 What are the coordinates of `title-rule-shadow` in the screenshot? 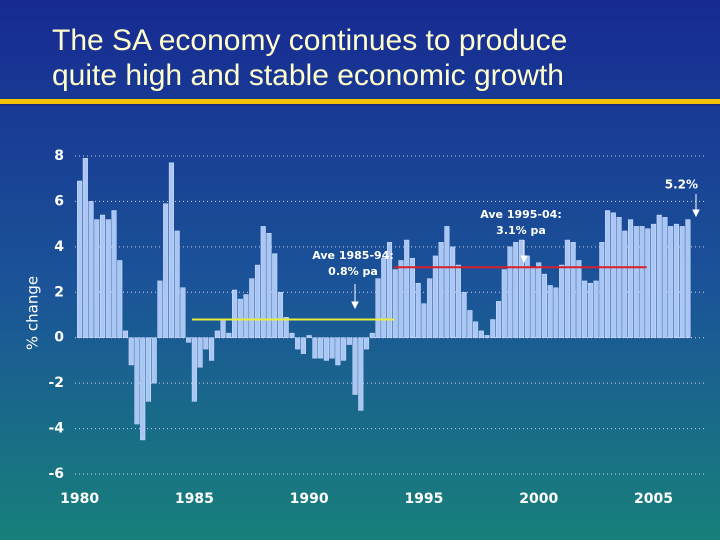 It's located at (360, 105).